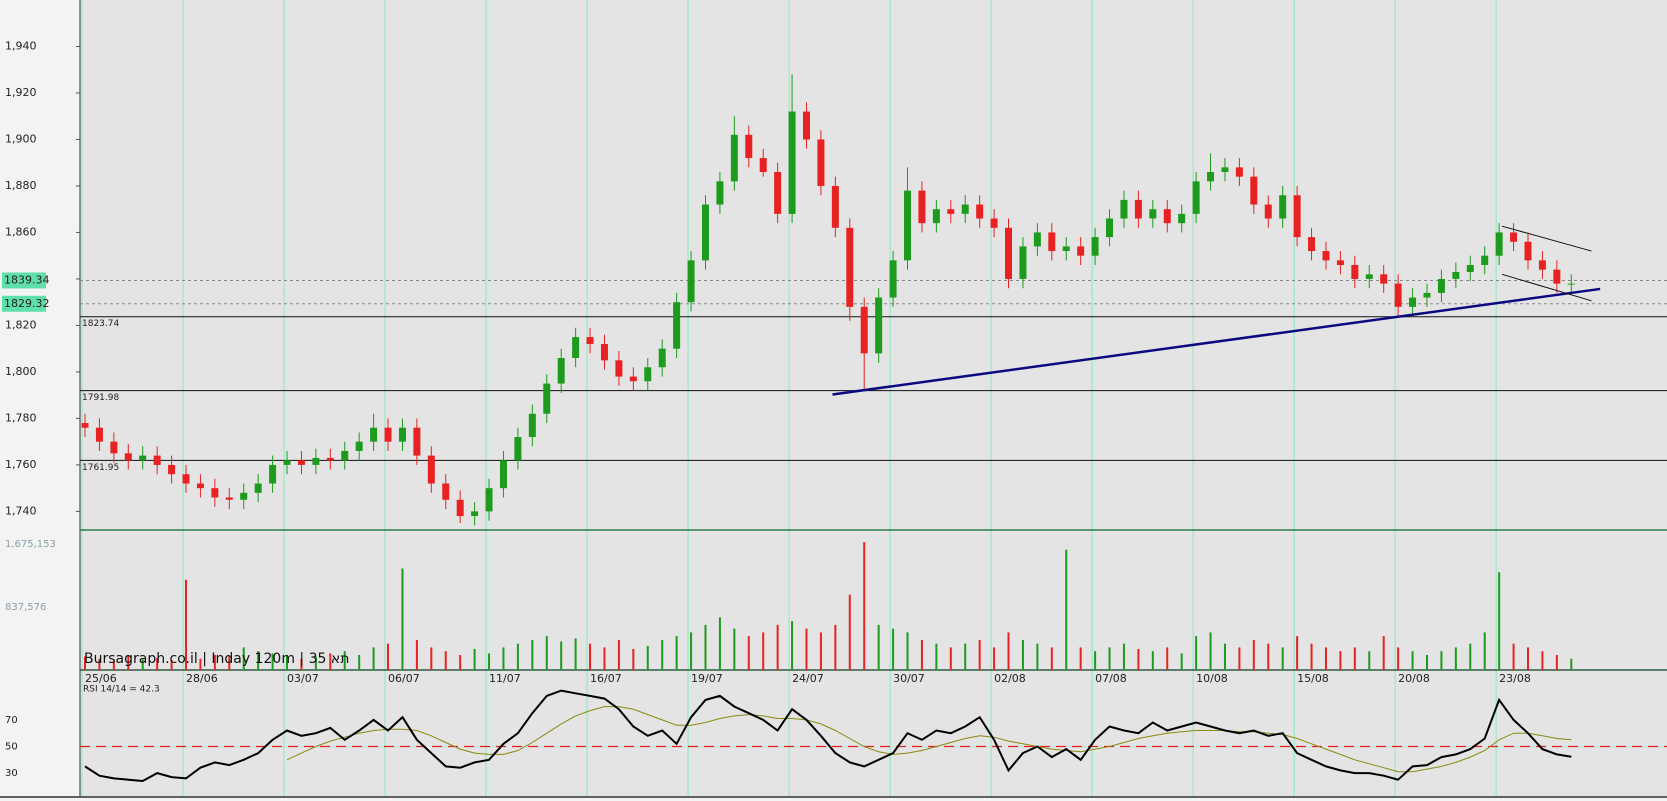 The width and height of the screenshot is (1667, 801). What do you see at coordinates (27, 279) in the screenshot?
I see `price-marker-label: 1839.34` at bounding box center [27, 279].